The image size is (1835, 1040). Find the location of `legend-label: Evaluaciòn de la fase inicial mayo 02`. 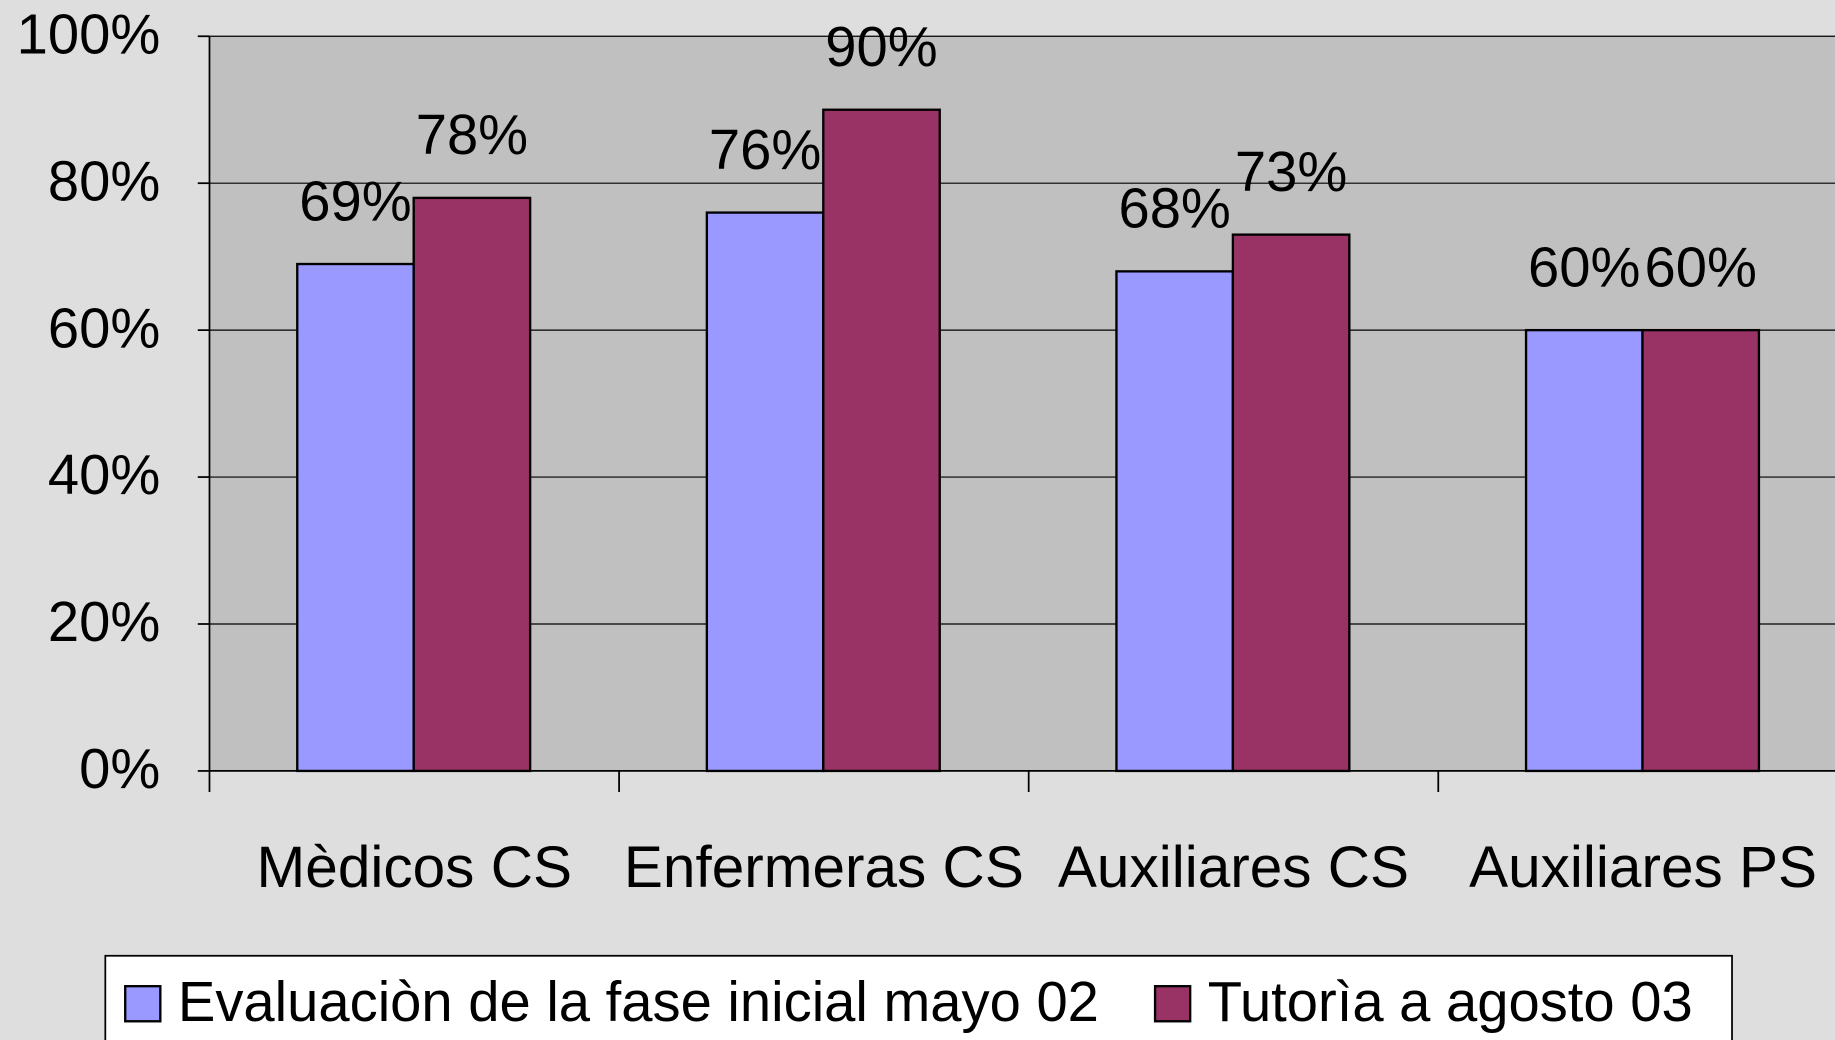

legend-label: Evaluaciòn de la fase inicial mayo 02 is located at coordinates (638, 1001).